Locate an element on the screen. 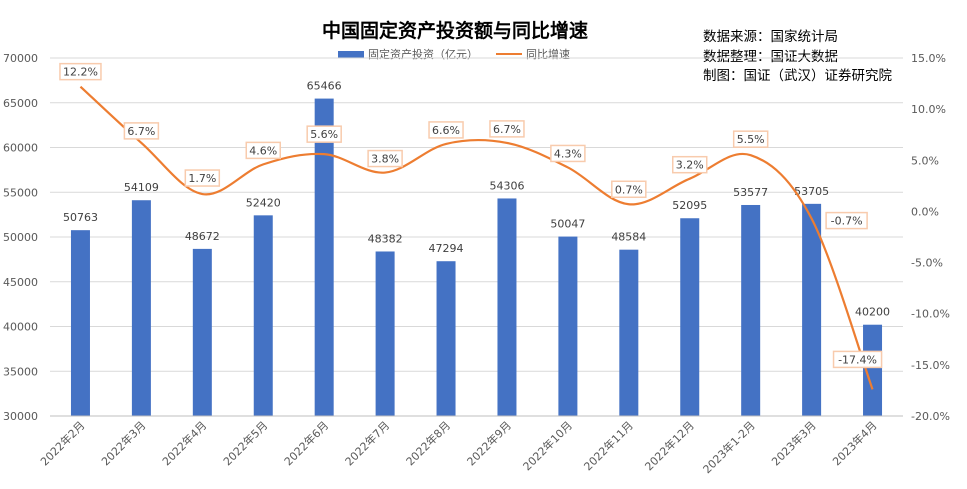 Image resolution: width=967 pixels, height=489 pixels. line-value-label: 12.2% is located at coordinates (80, 72).